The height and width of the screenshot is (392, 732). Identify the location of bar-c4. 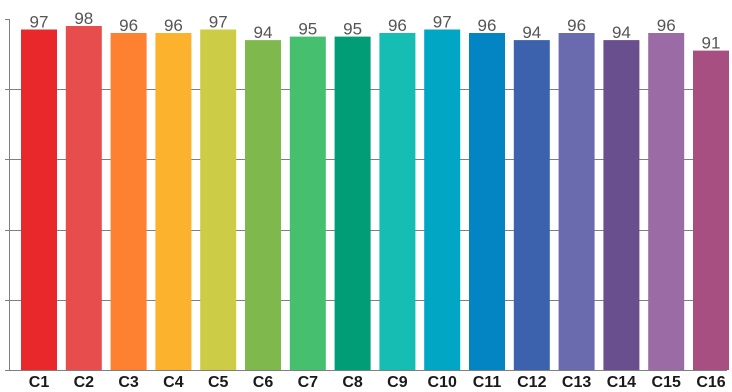
(173, 201).